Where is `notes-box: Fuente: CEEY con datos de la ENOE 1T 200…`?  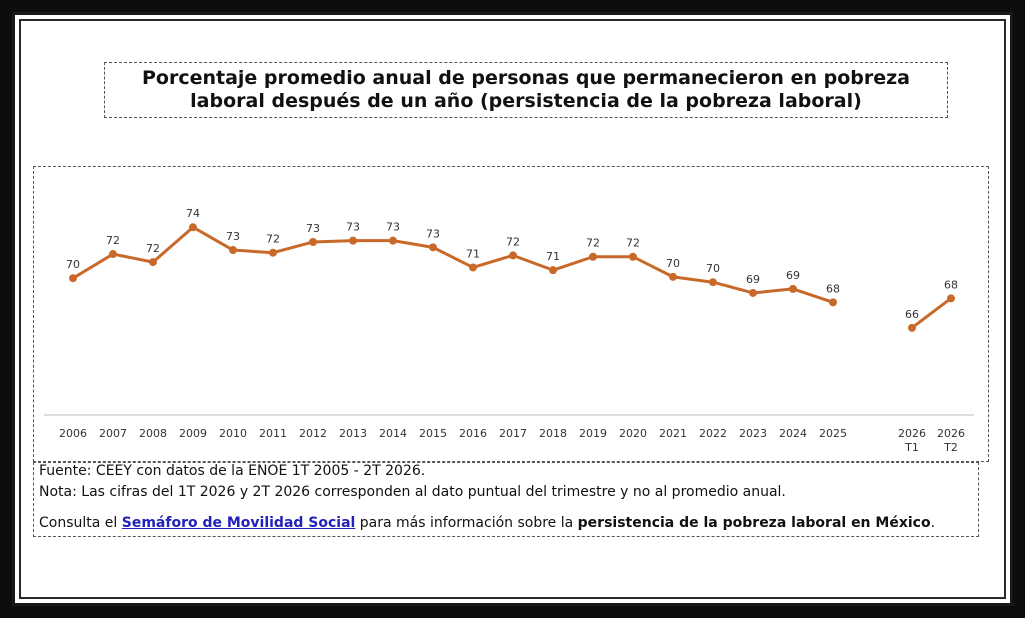
notes-box: Fuente: CEEY con datos de la ENOE 1T 200… is located at coordinates (506, 499).